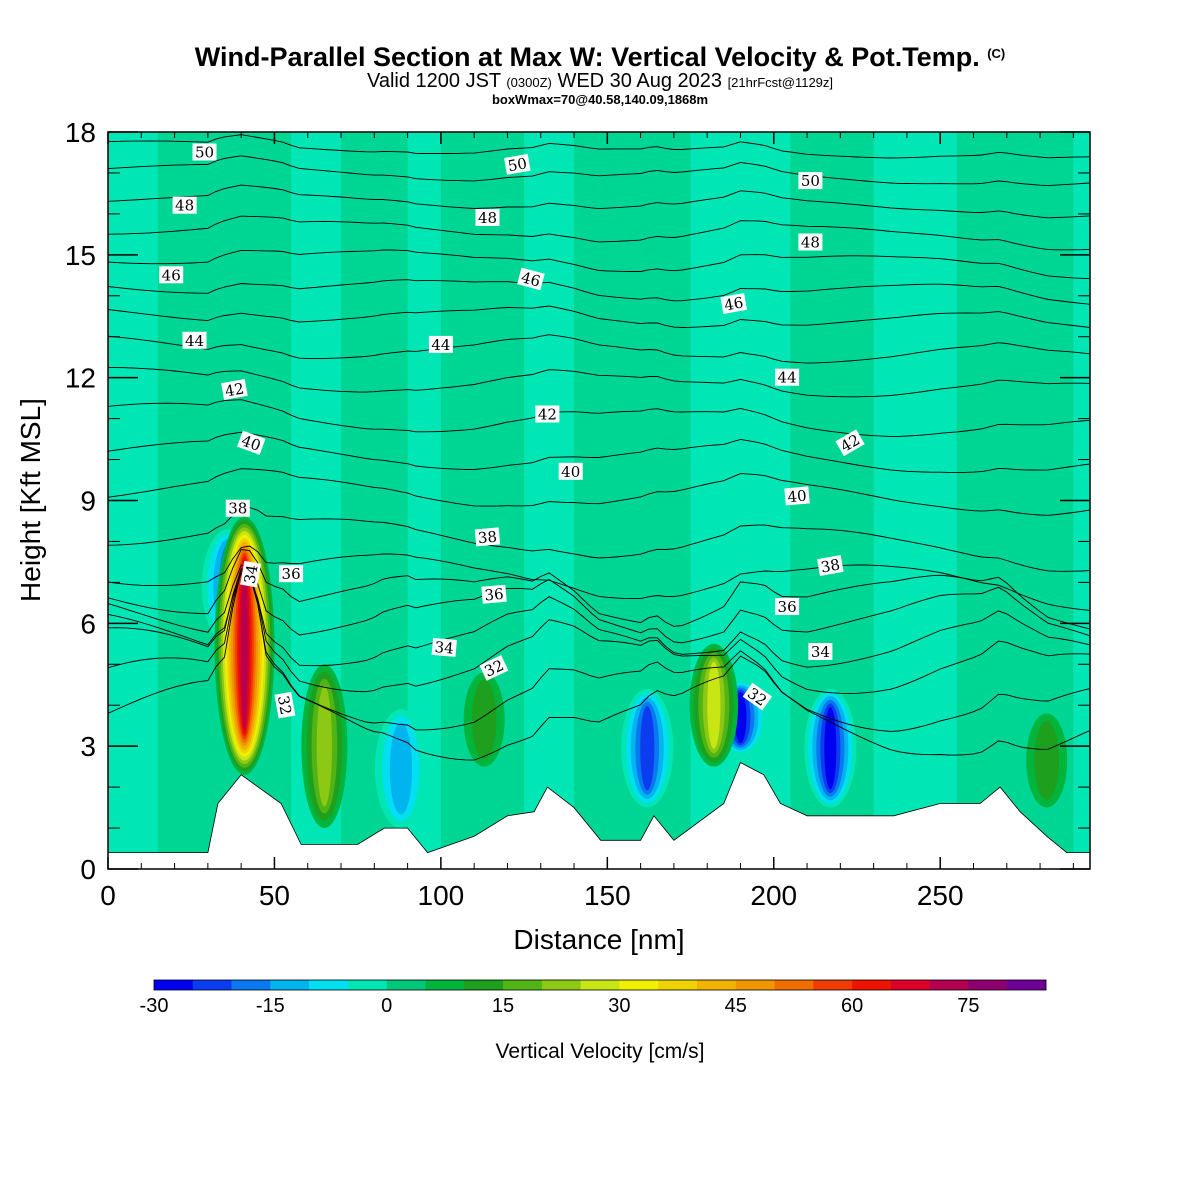 This screenshot has height=1200, width=1200. I want to click on contour-label: 44, so click(787, 377).